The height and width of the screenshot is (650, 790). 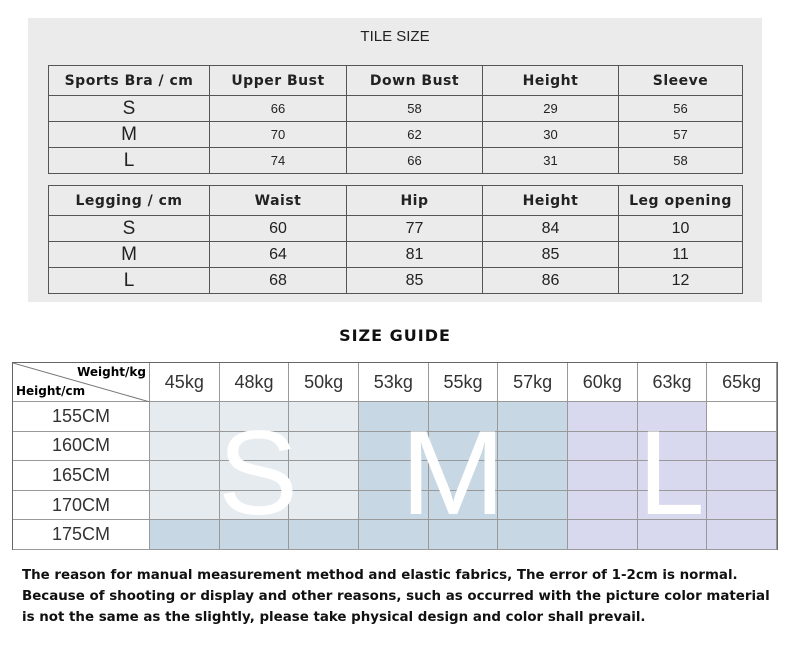 I want to click on weight-label: Weight/kg, so click(x=111, y=372).